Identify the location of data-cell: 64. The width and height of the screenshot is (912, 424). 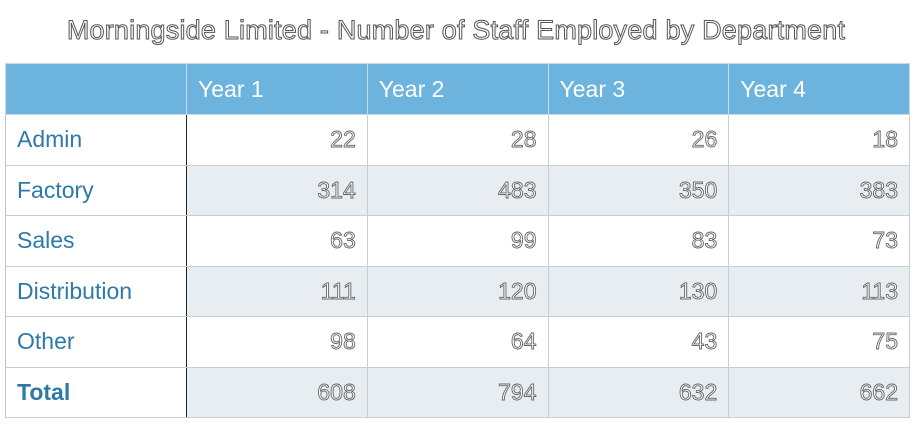
(457, 342).